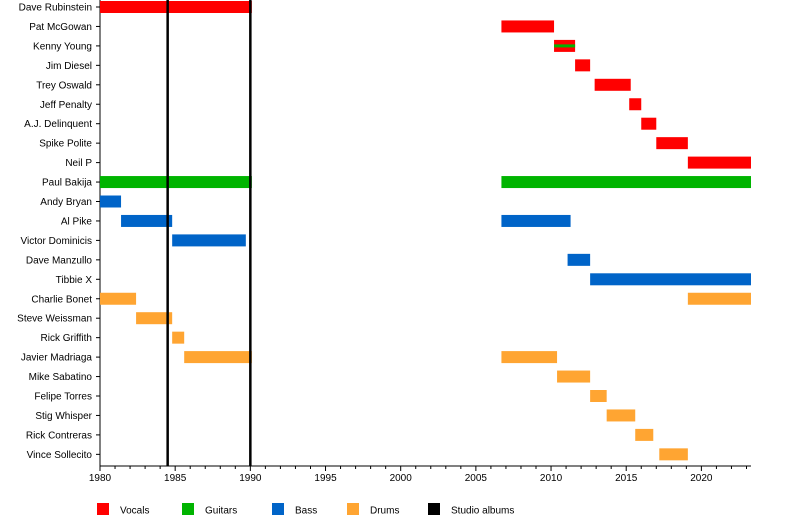  Describe the element at coordinates (69, 66) in the screenshot. I see `member-label: Jim Diesel` at that location.